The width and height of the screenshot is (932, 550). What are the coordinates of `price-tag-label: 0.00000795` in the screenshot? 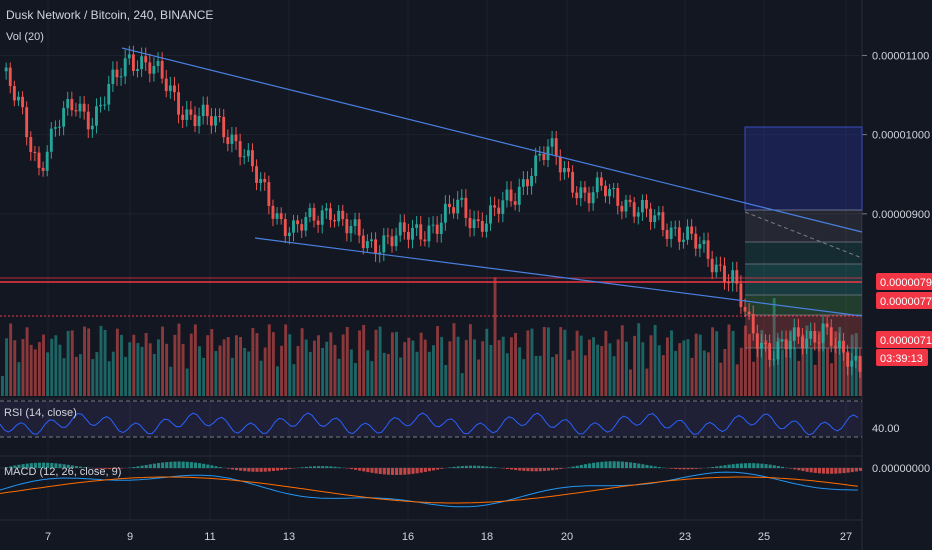 It's located at (906, 283).